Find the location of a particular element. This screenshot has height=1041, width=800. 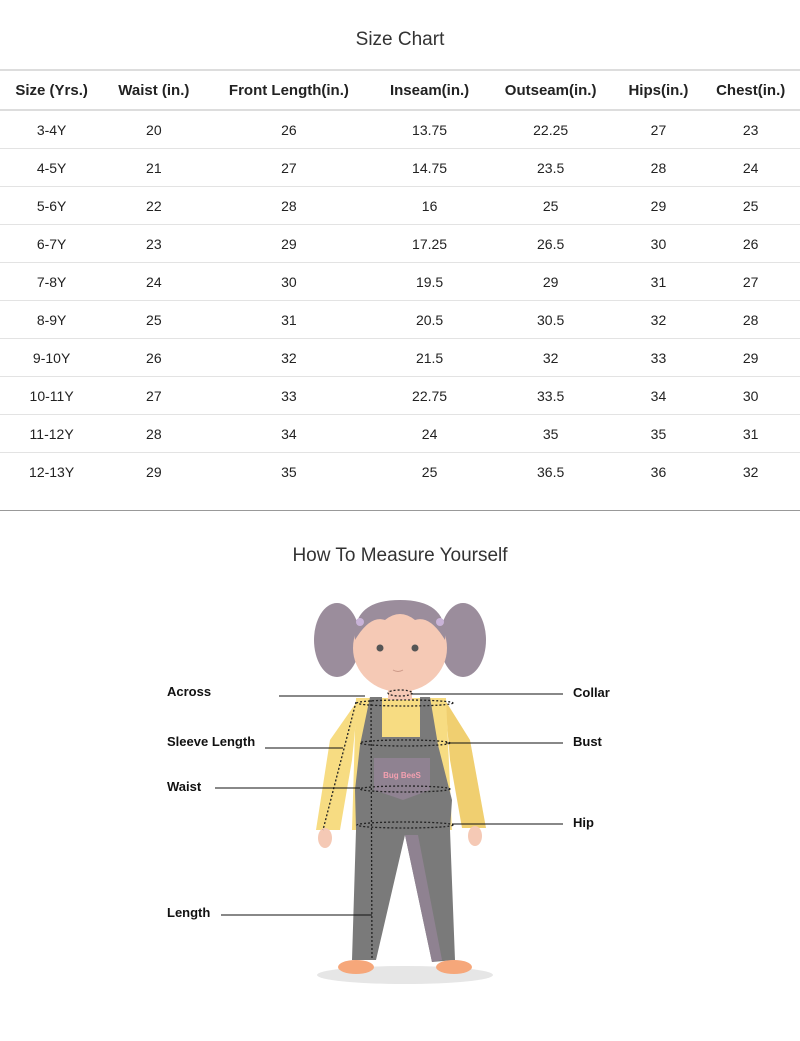

left-pigtail is located at coordinates (337, 640).